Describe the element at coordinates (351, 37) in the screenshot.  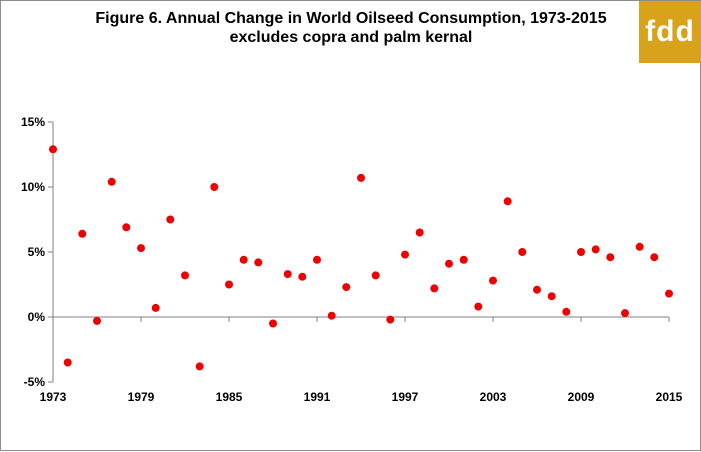
I see `chart-subtitle: excludes copra and palm kernal` at that location.